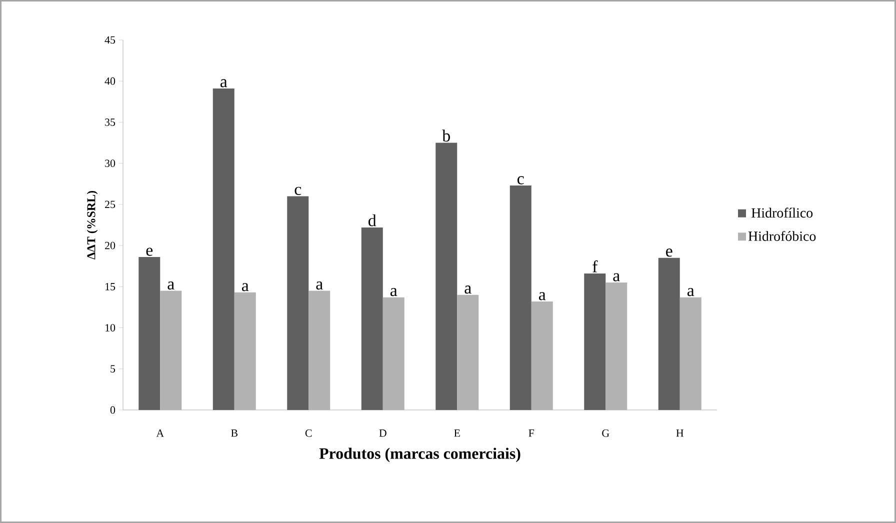  Describe the element at coordinates (419, 455) in the screenshot. I see `x-axis-title: Produtos (marcas comerciais)` at that location.